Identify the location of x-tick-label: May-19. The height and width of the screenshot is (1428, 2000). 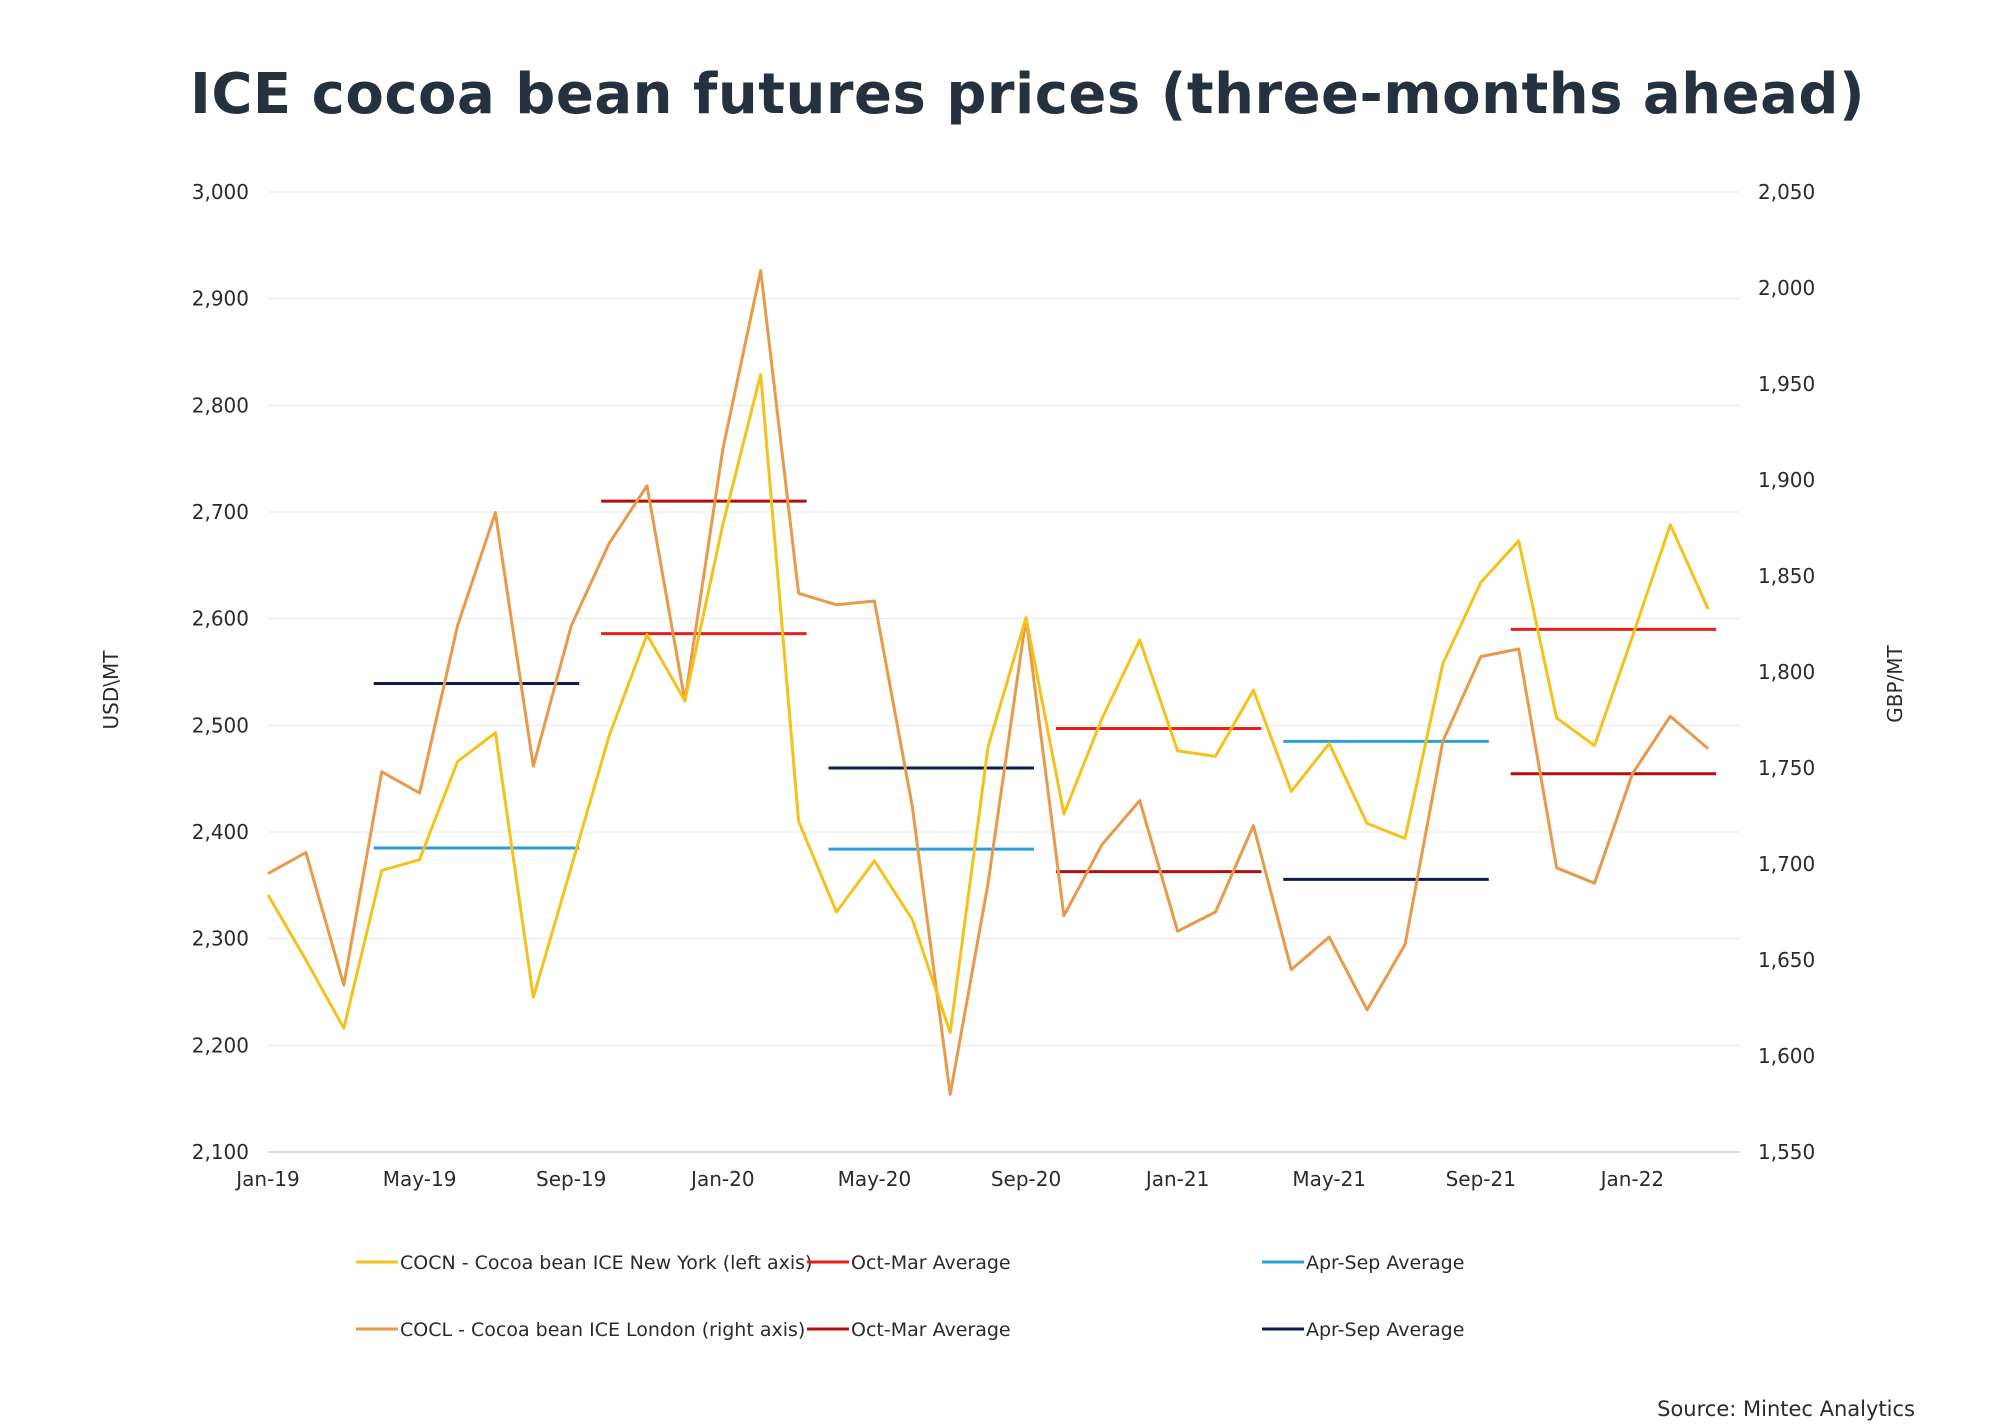
(420, 1179).